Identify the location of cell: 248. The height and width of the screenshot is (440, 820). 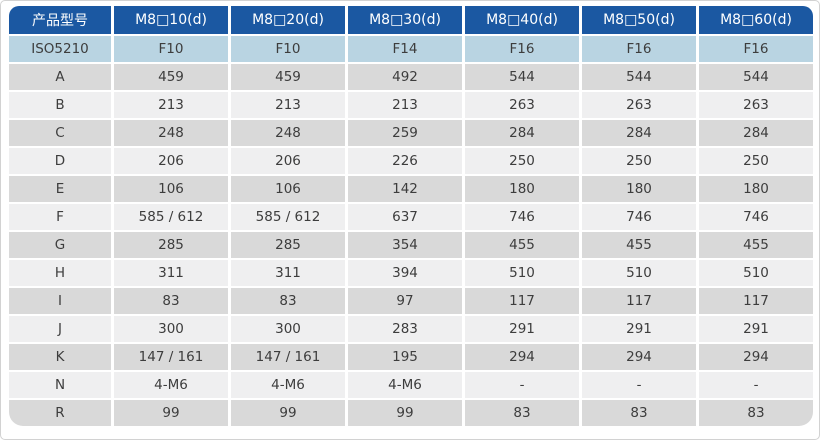
(288, 133).